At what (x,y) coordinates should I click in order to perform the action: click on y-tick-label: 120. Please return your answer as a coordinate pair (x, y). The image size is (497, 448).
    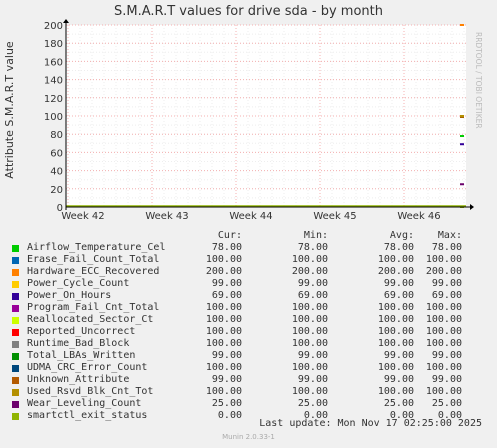
    Looking at the image, I should click on (53, 99).